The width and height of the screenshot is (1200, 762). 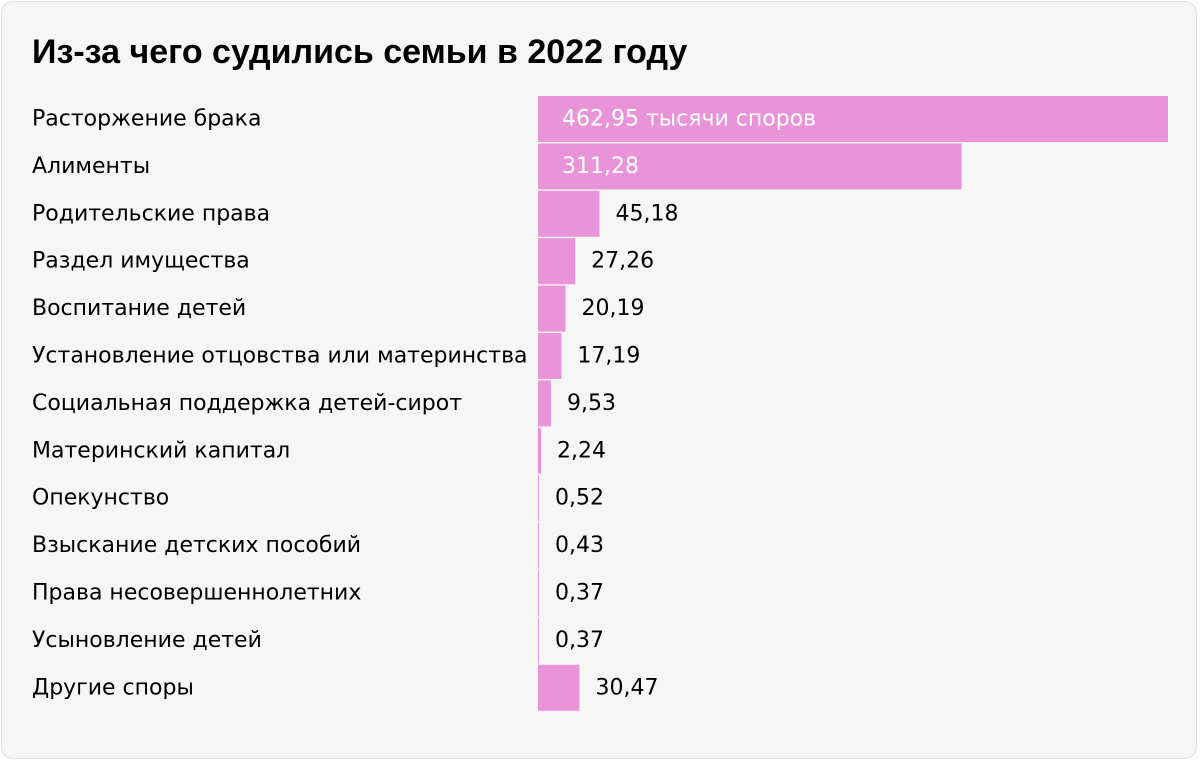 What do you see at coordinates (147, 640) in the screenshot?
I see `category-label: Усыновление детей` at bounding box center [147, 640].